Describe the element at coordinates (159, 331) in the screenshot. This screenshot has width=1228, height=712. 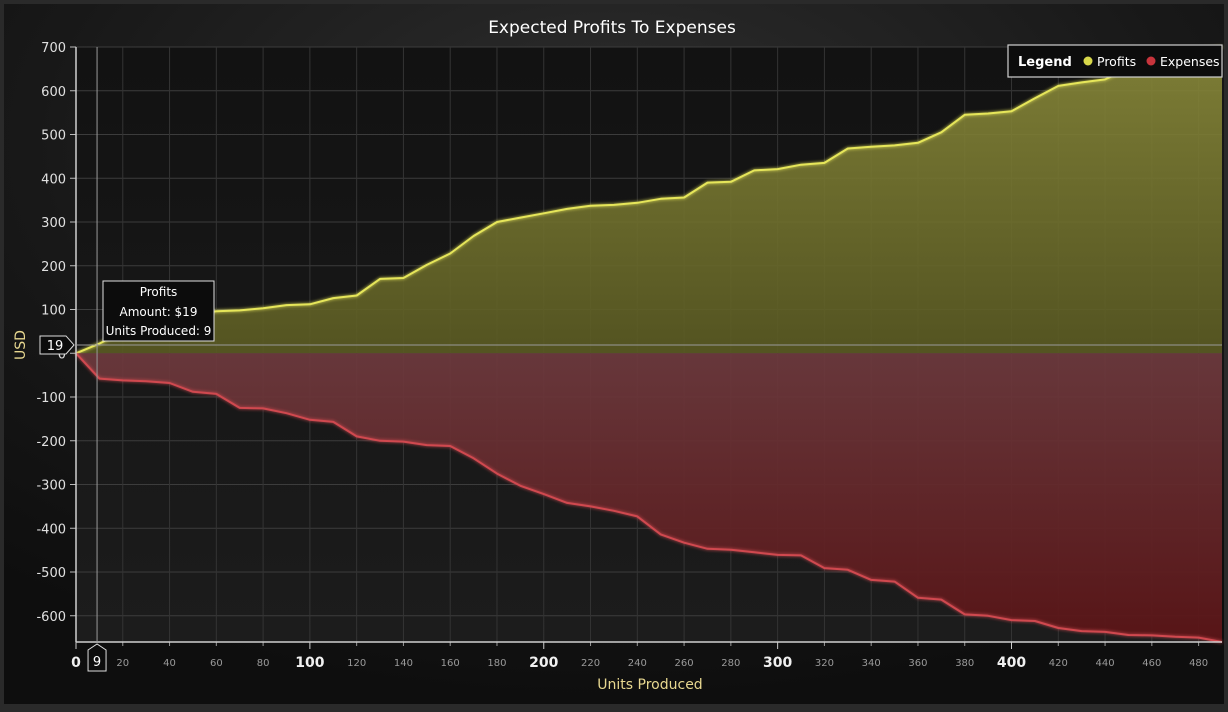
I see `tooltip-units: Units Produced: 9` at that location.